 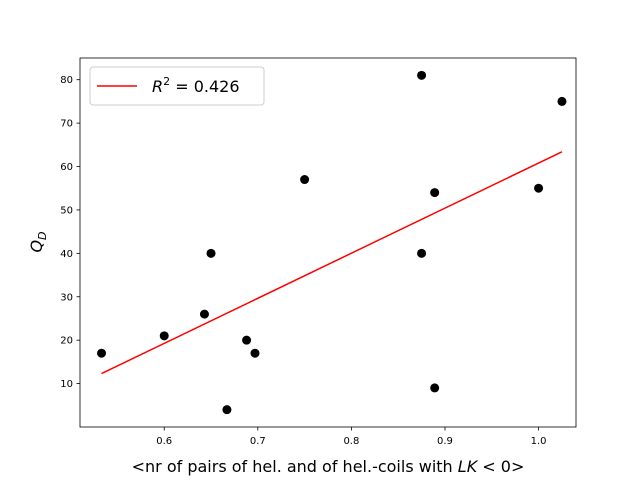 I want to click on y-axis-label: QD, so click(x=38, y=241).